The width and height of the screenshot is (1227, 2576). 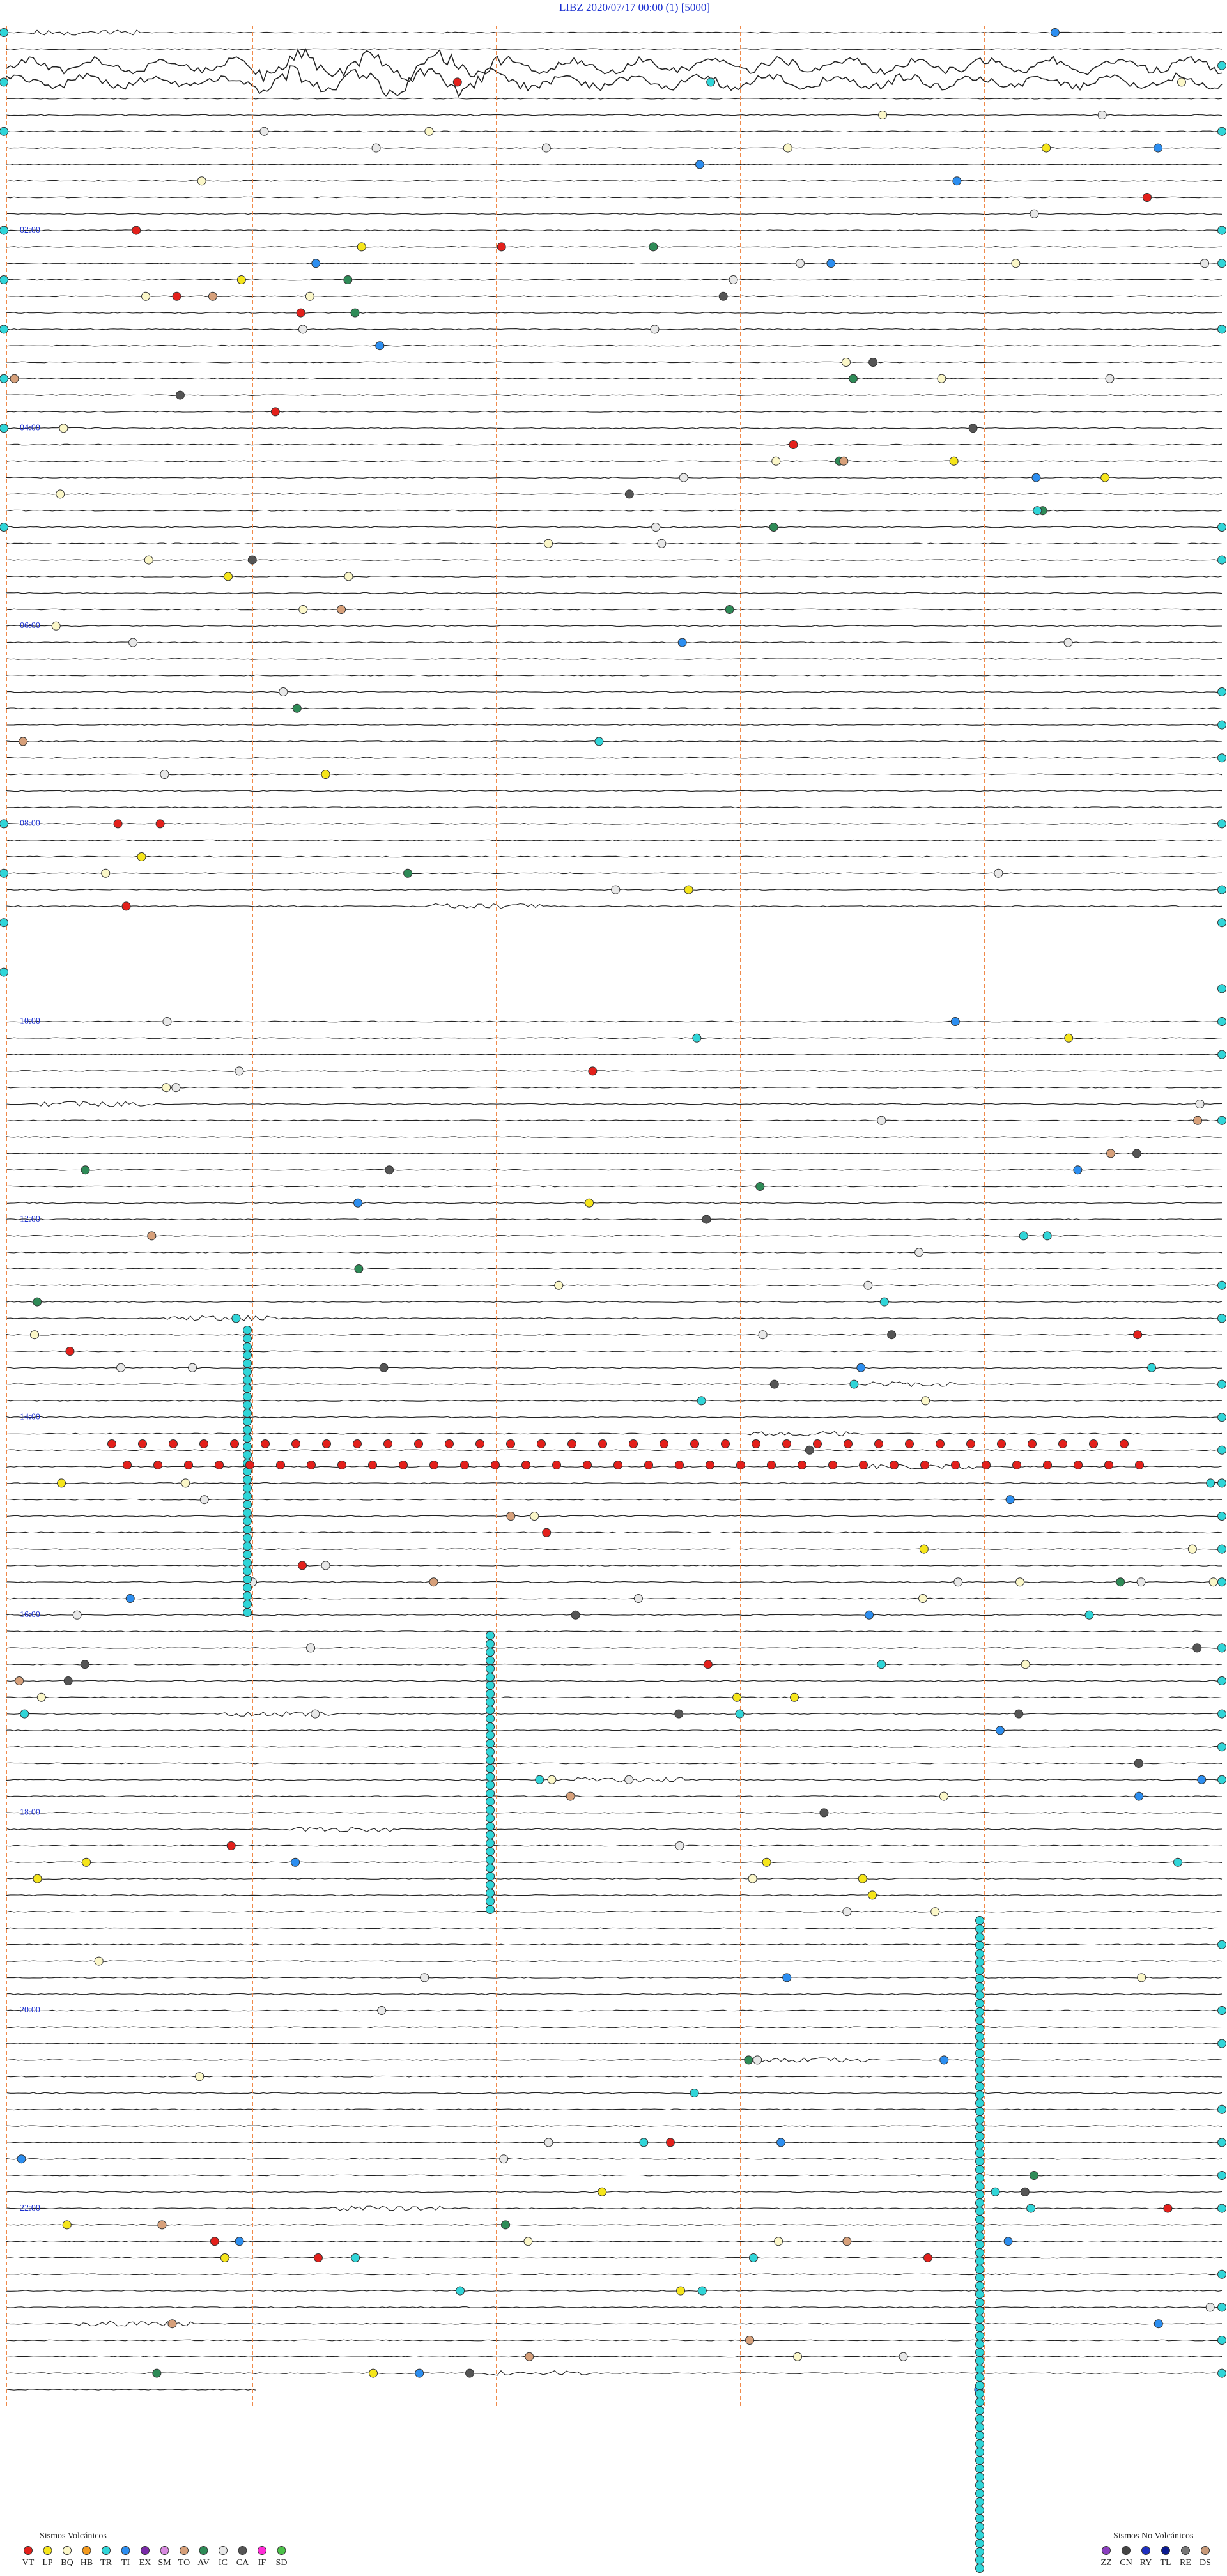 What do you see at coordinates (30, 626) in the screenshot?
I see `hour-label: 06:00` at bounding box center [30, 626].